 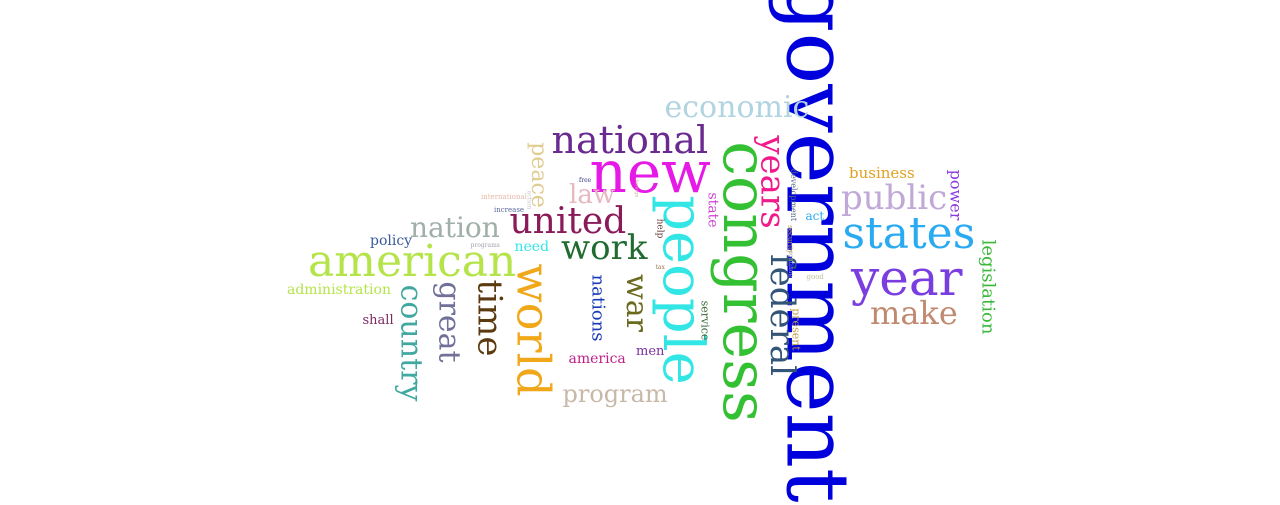 I want to click on word-time: time, so click(x=488, y=318).